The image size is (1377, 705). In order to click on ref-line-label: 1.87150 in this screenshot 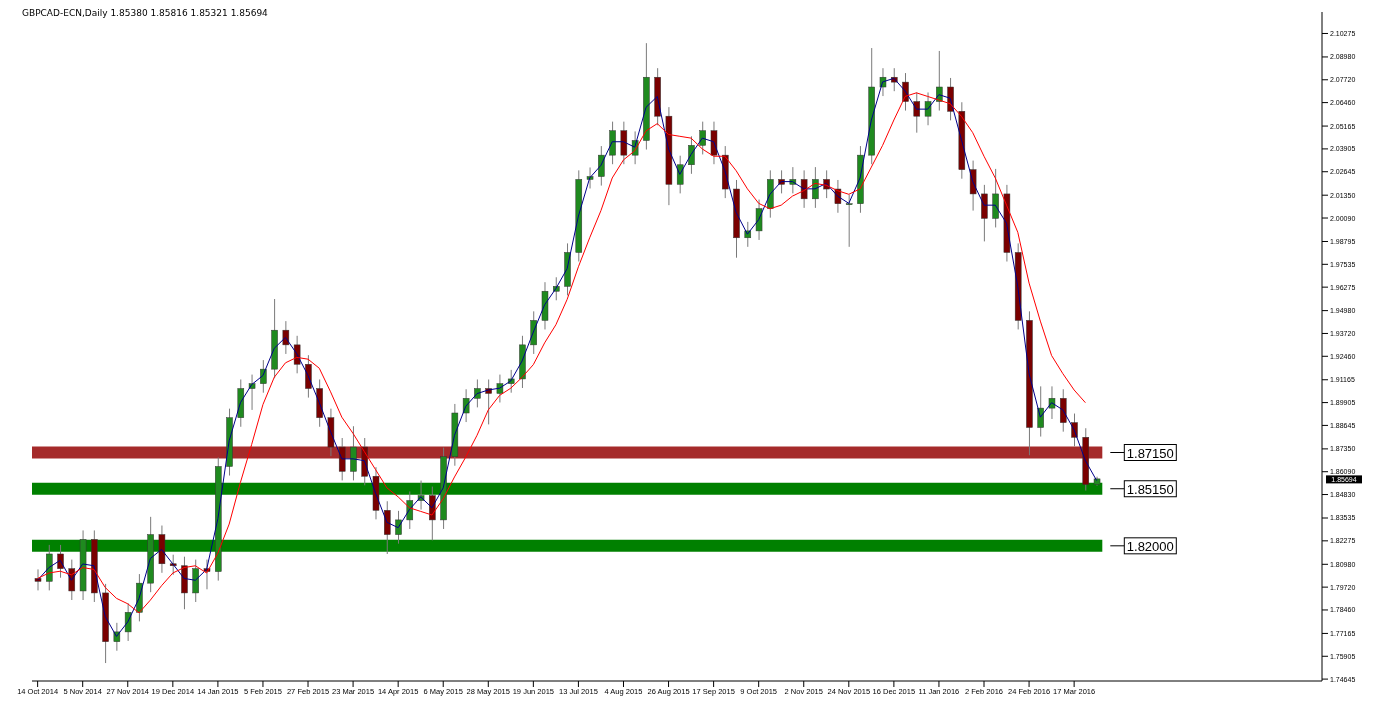, I will do `click(1150, 453)`.